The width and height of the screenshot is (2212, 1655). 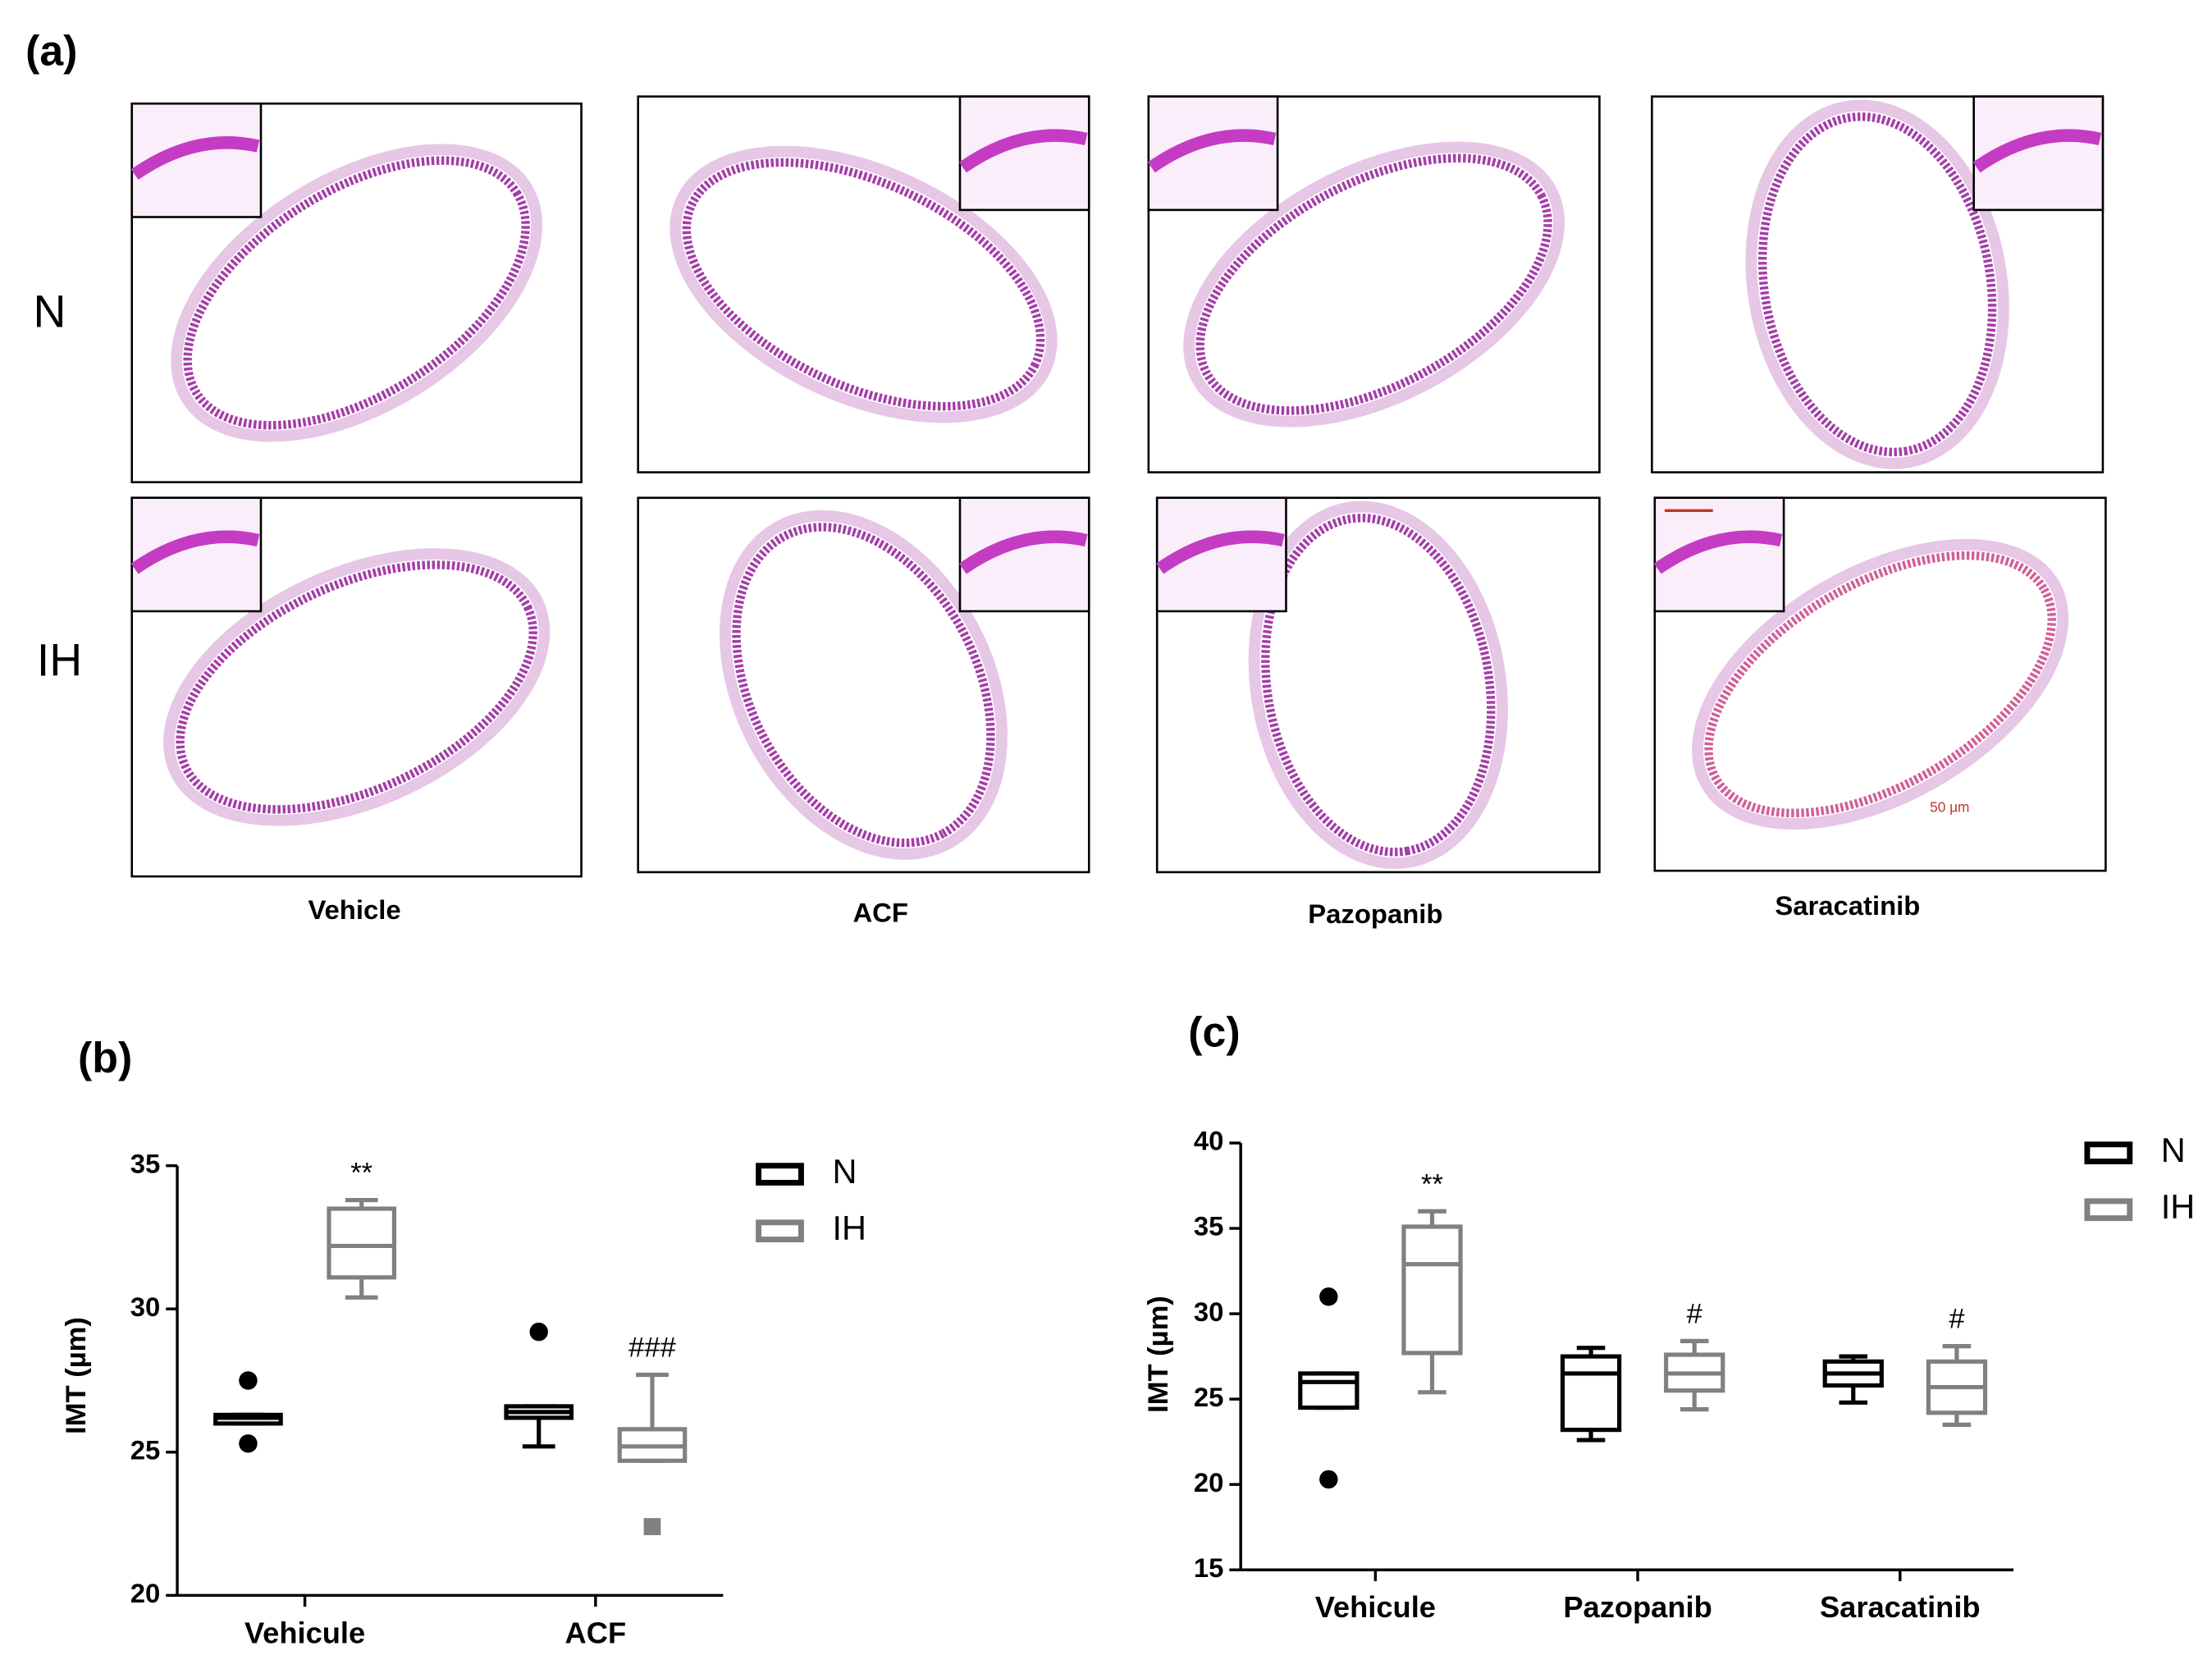 What do you see at coordinates (596, 1632) in the screenshot?
I see `x-tick-label: ACF` at bounding box center [596, 1632].